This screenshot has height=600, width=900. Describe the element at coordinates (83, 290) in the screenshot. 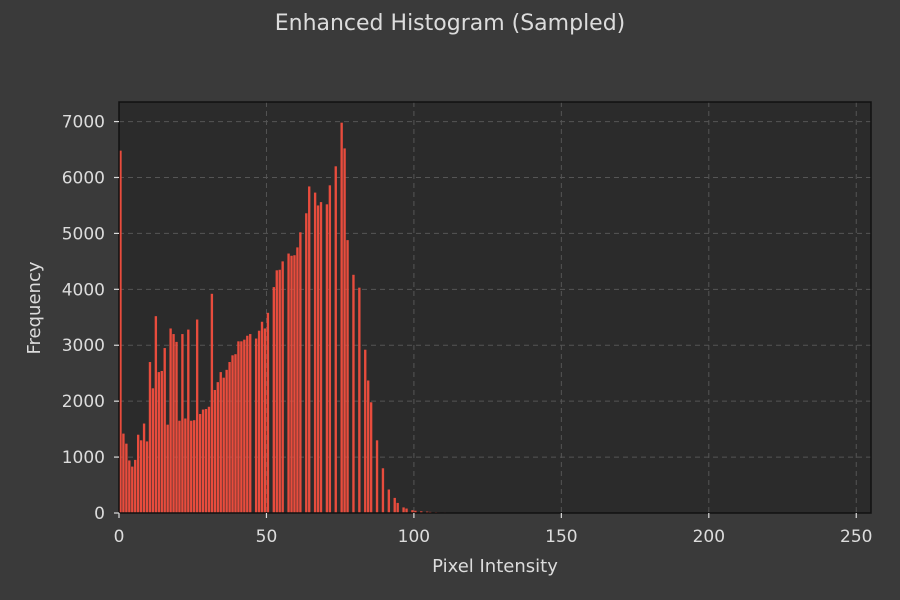

I see `y-tick-label: 4000` at that location.